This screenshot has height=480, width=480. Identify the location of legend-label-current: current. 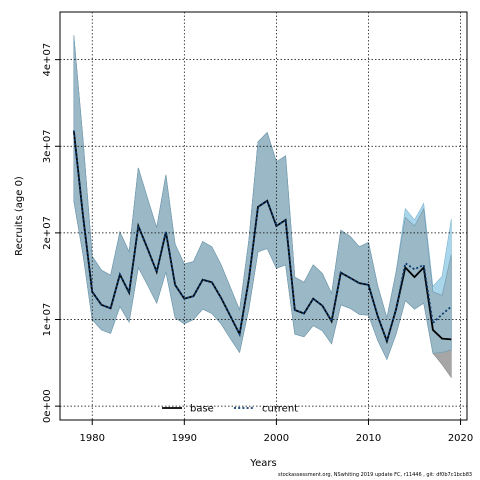
(280, 409).